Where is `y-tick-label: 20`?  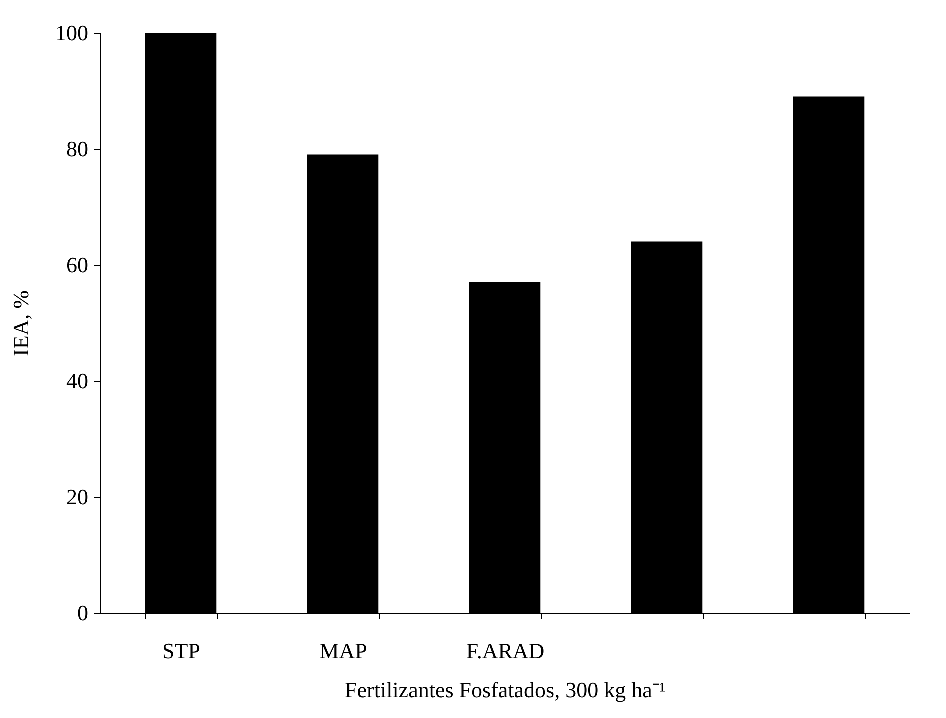 y-tick-label: 20 is located at coordinates (77, 497).